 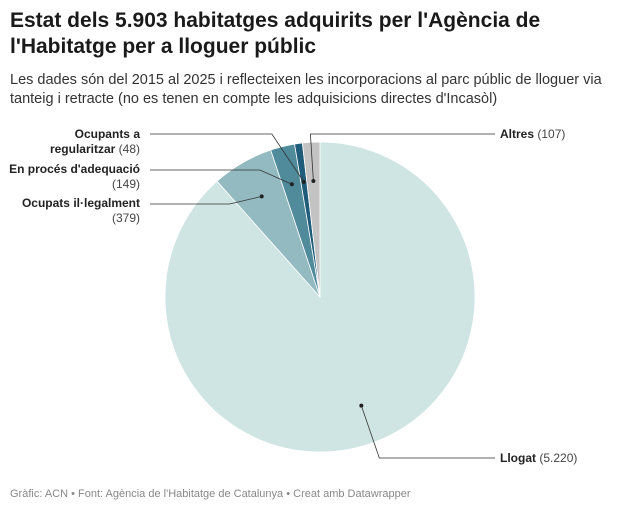 I want to click on value-label: (379), so click(x=125, y=218).